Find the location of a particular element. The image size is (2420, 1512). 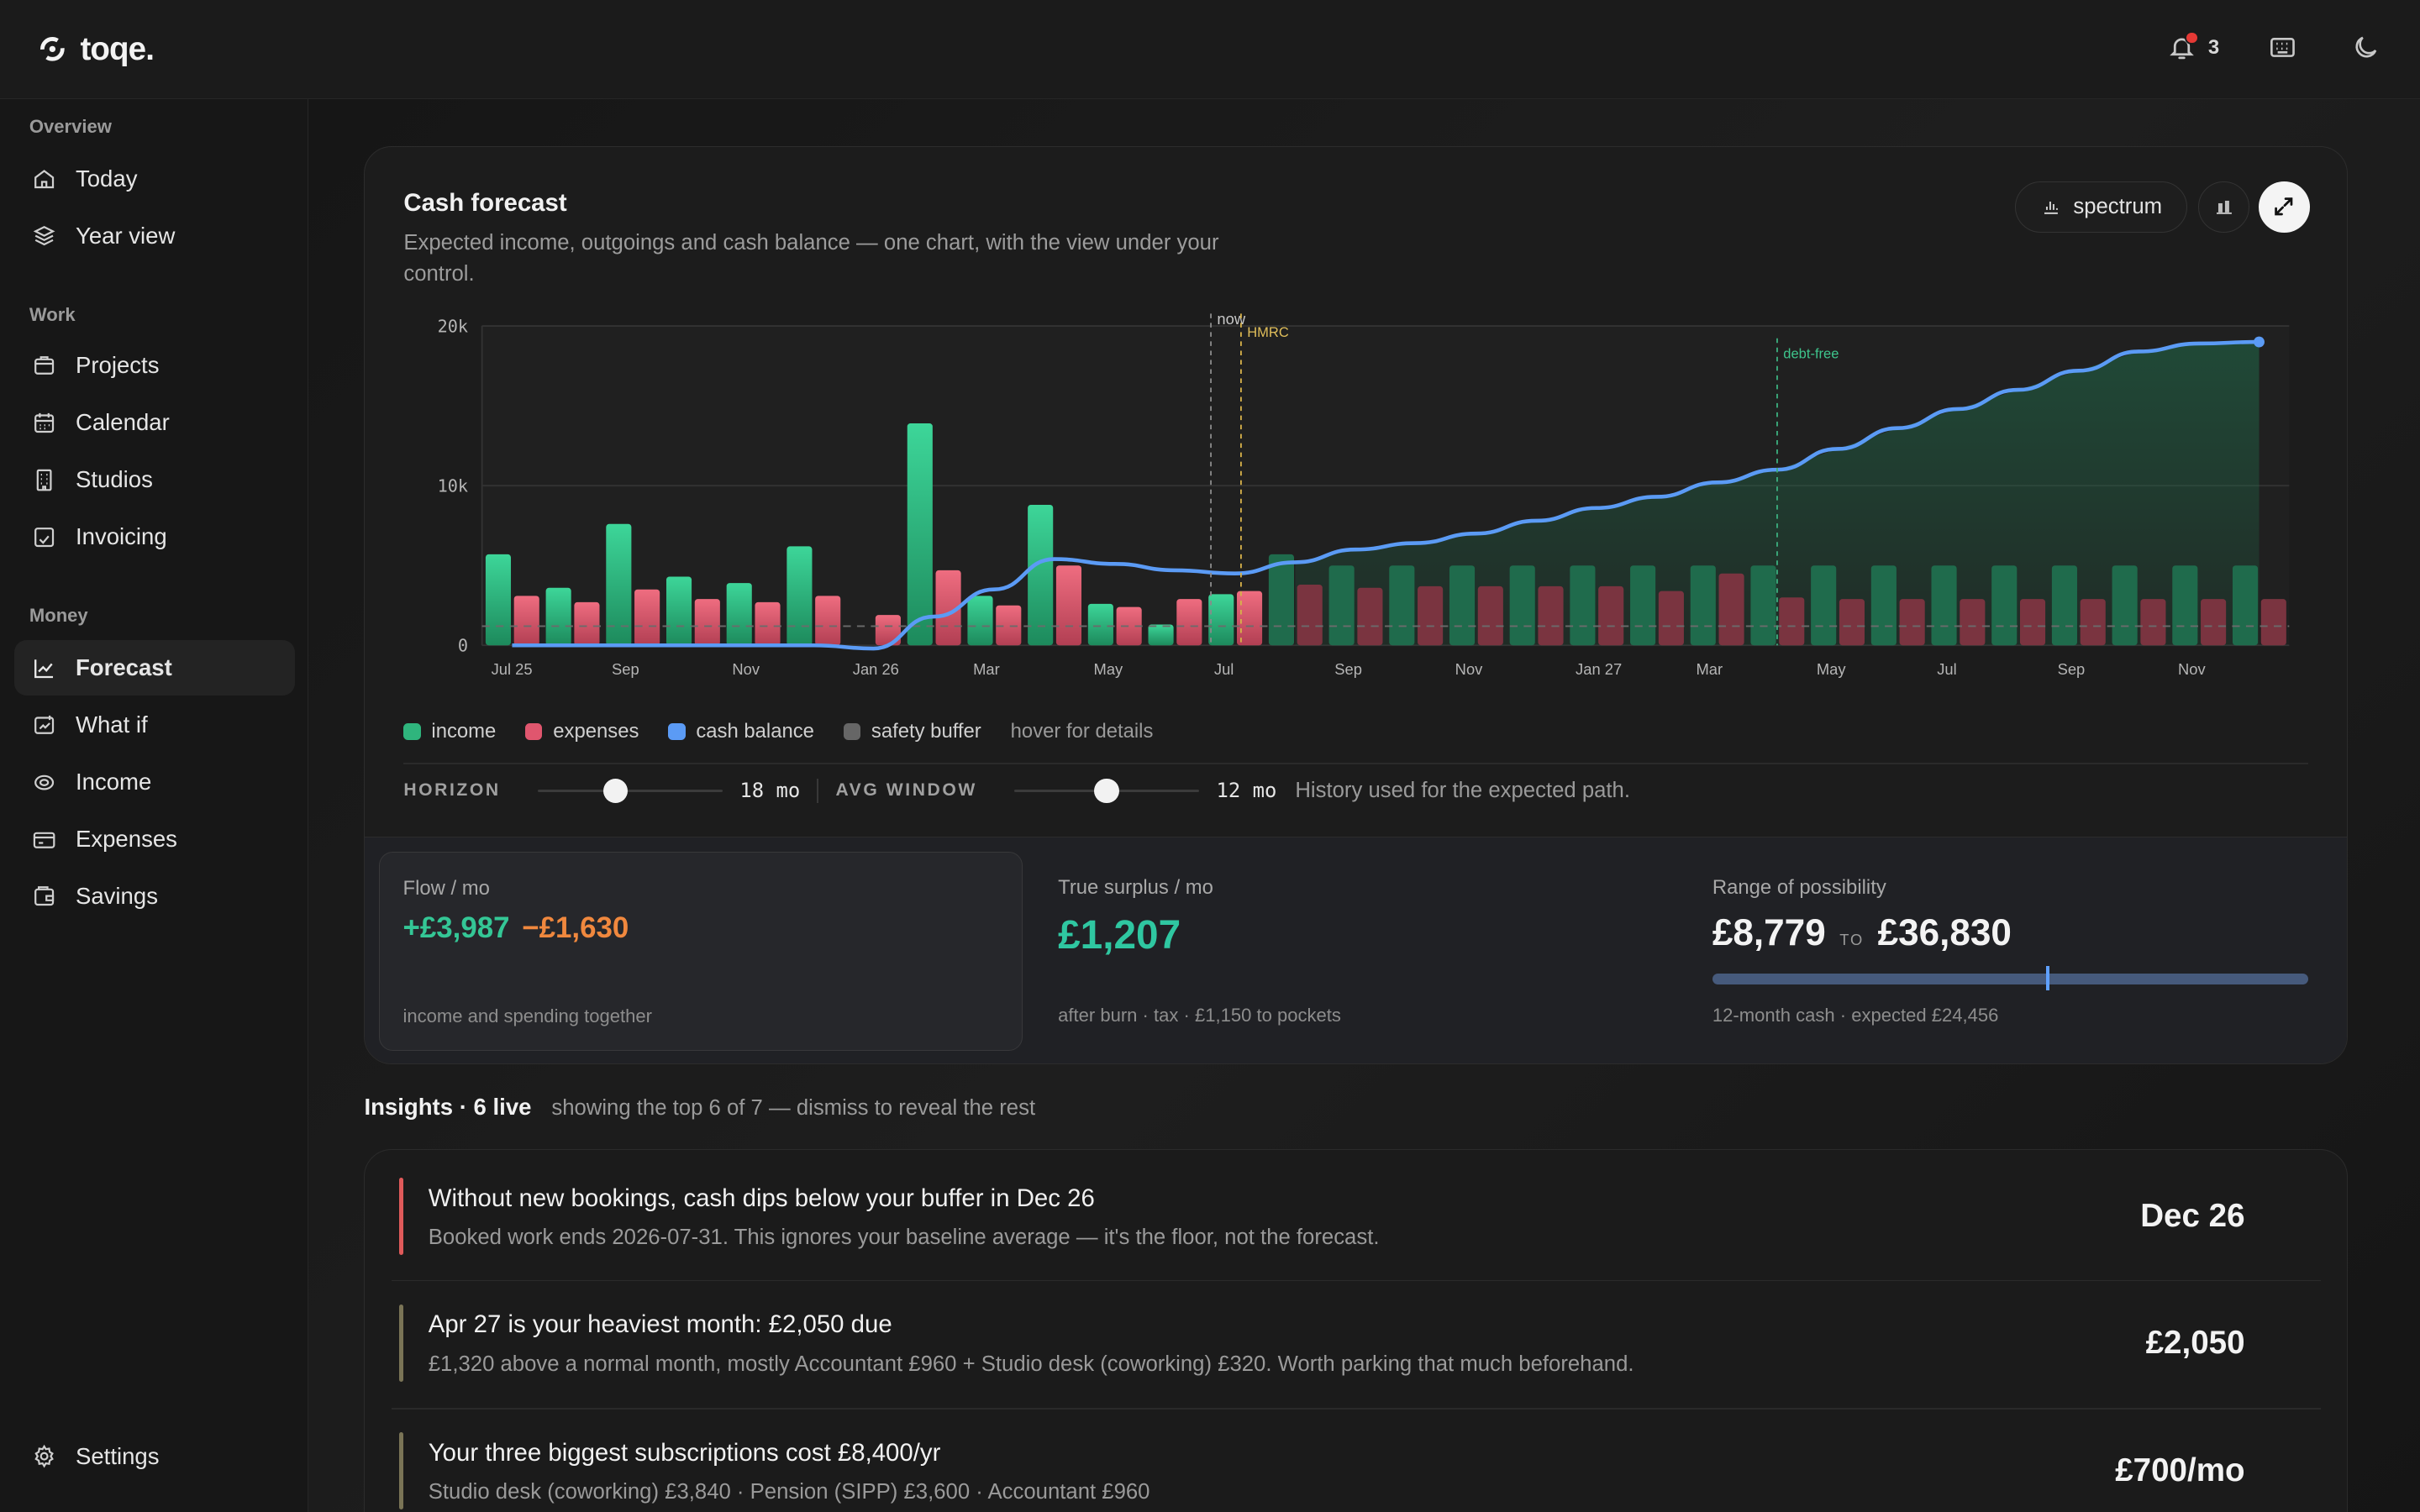

expected-marker is located at coordinates (2047, 978).